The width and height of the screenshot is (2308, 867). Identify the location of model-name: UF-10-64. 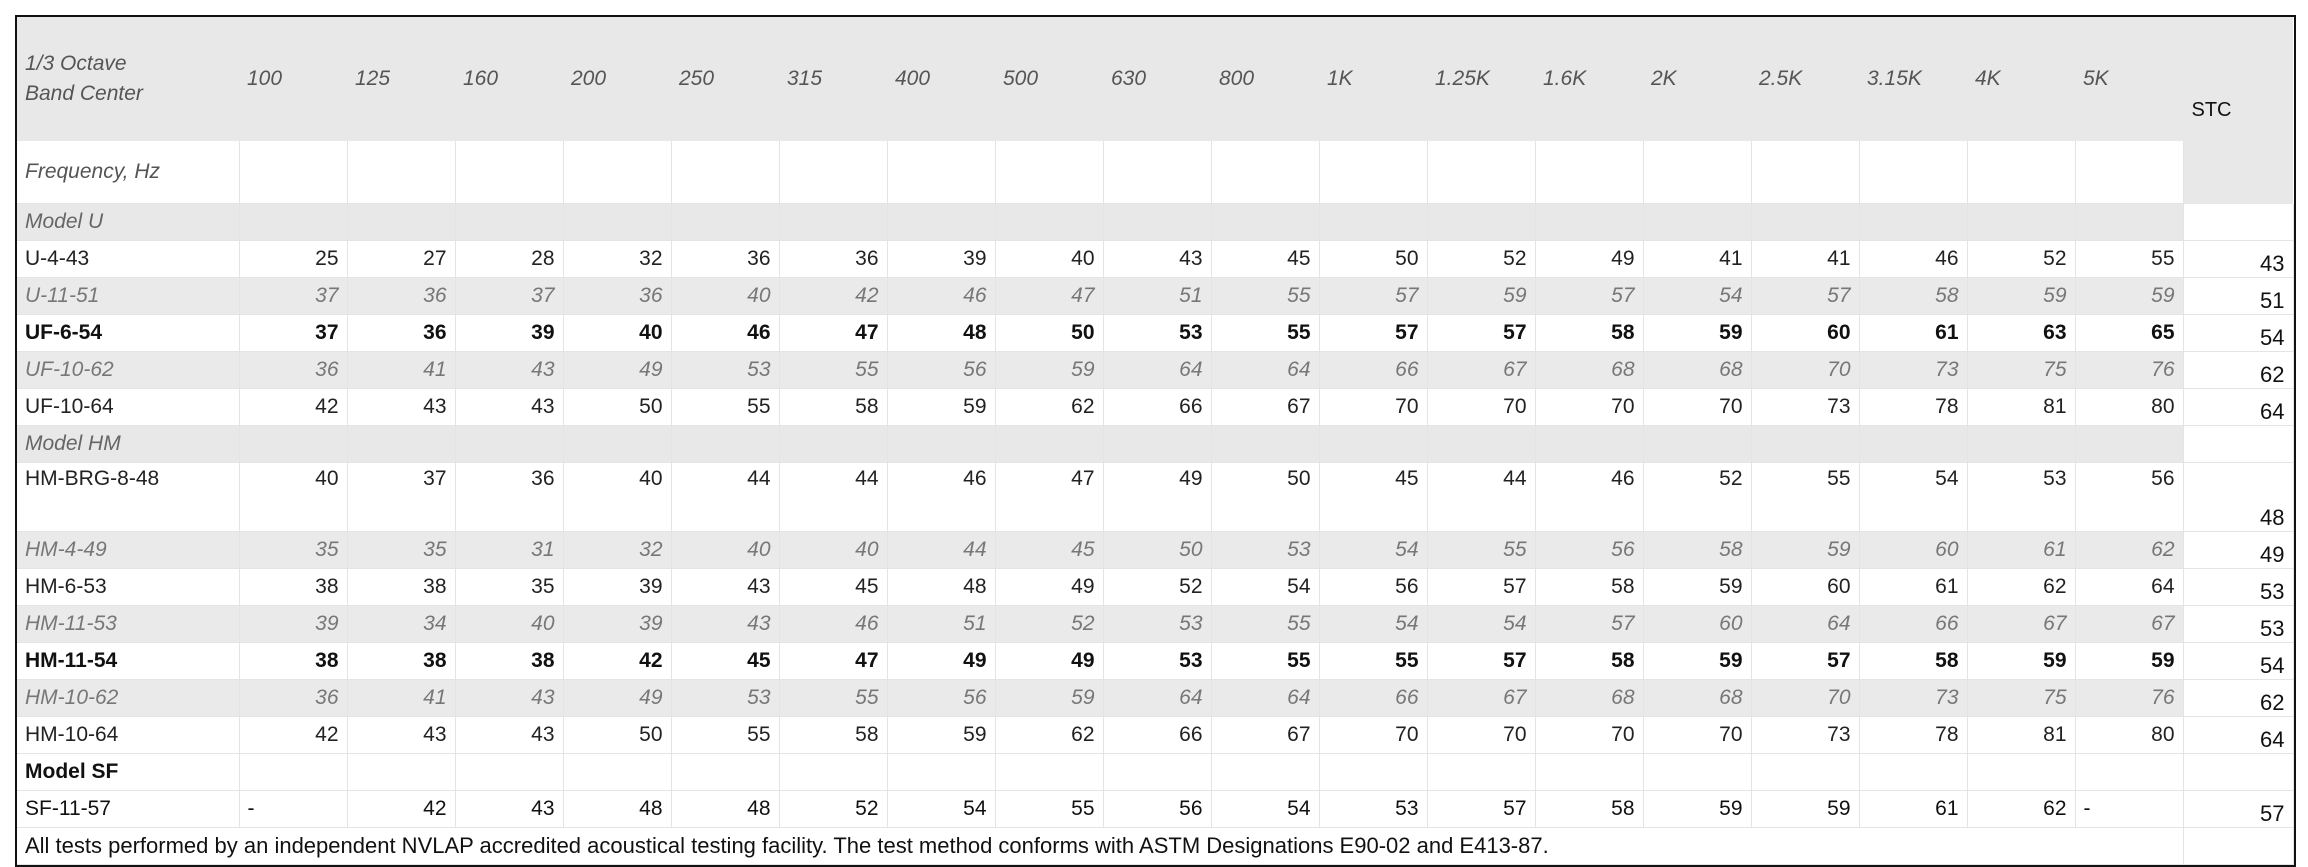
(128, 407).